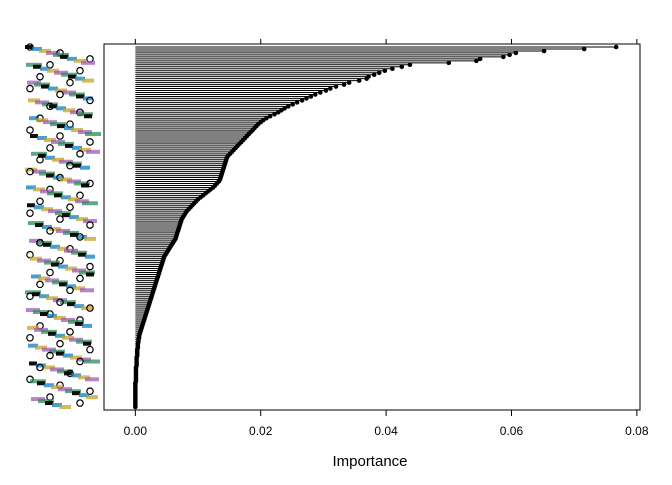 The height and width of the screenshot is (485, 672). Describe the element at coordinates (386, 431) in the screenshot. I see `x-tick-label: 0.04` at that location.